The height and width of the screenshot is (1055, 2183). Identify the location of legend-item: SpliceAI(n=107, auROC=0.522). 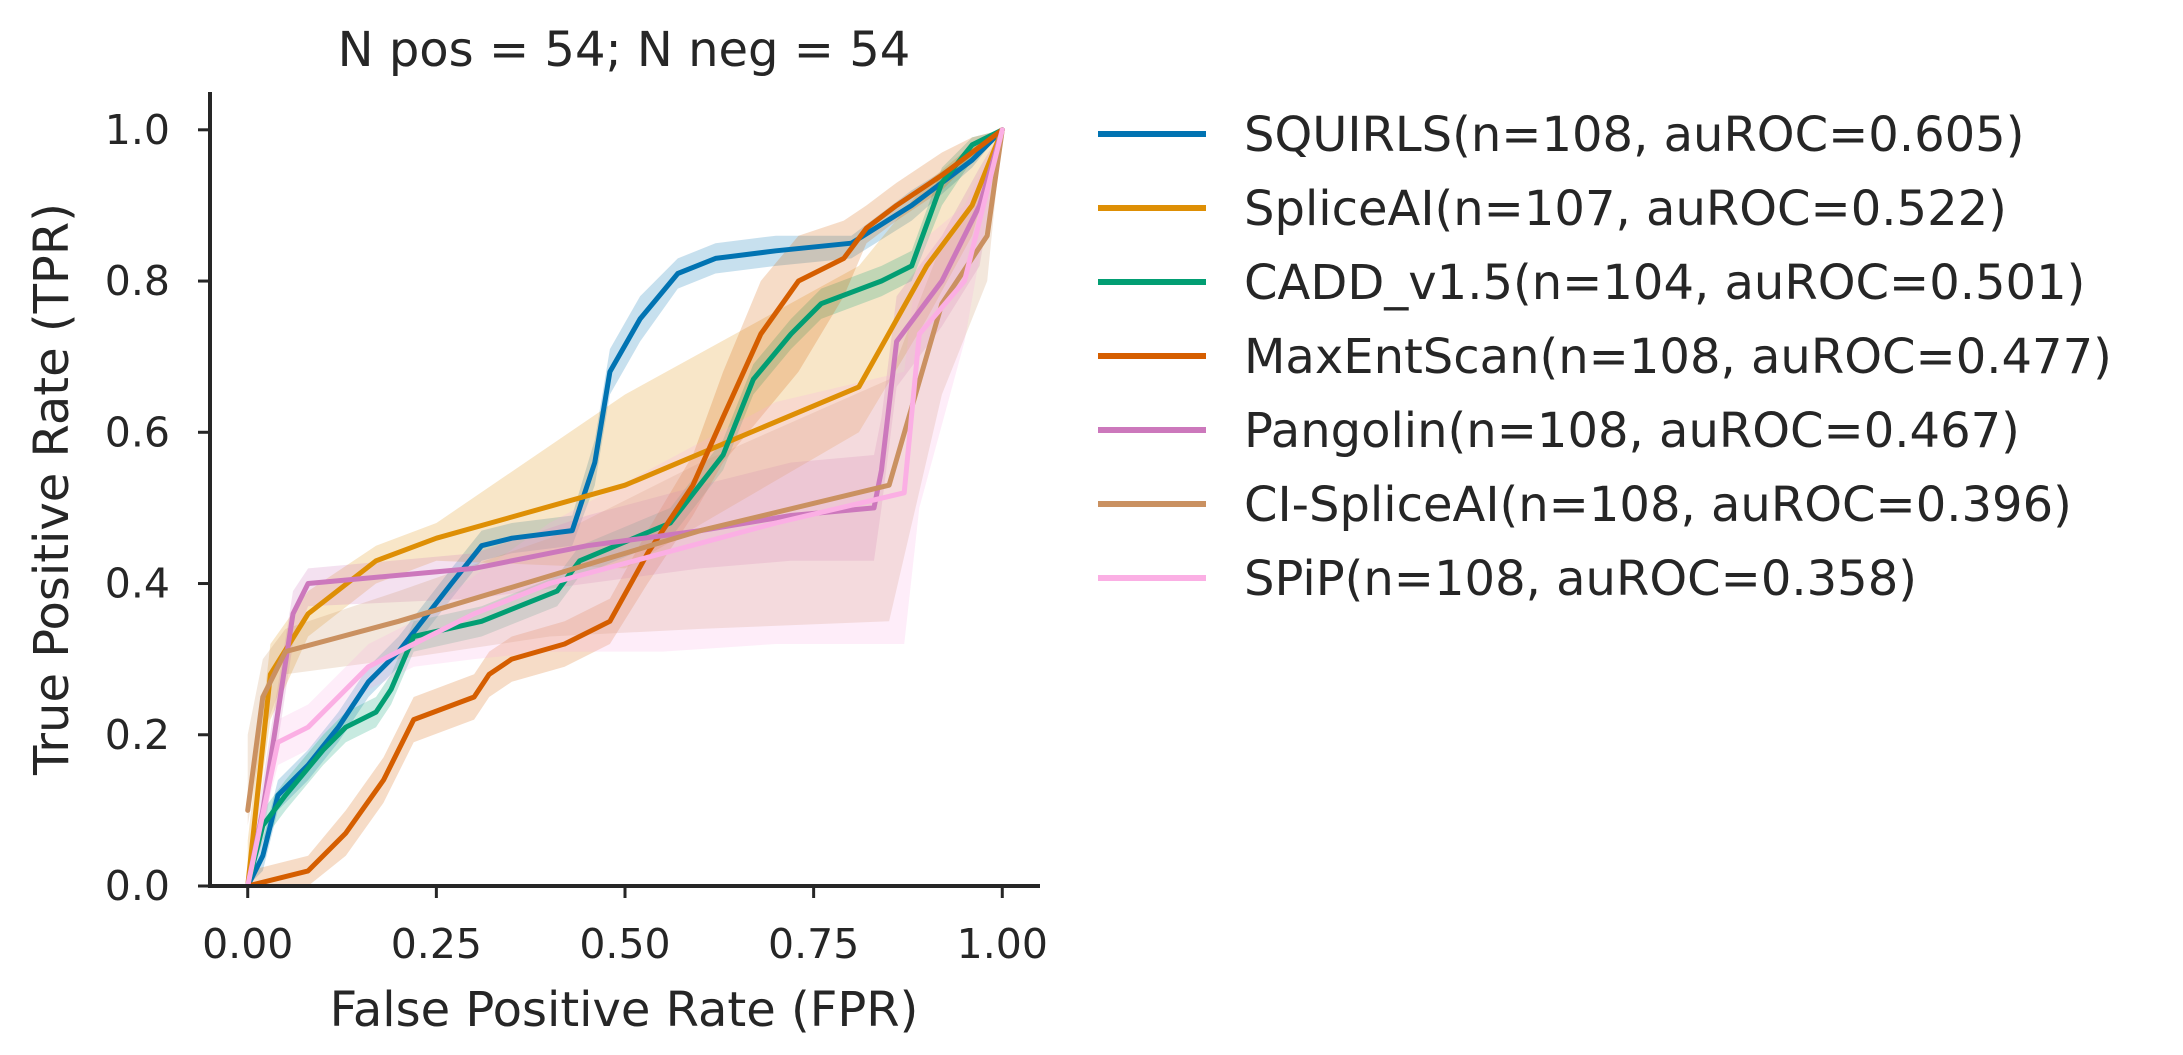
(1552, 209).